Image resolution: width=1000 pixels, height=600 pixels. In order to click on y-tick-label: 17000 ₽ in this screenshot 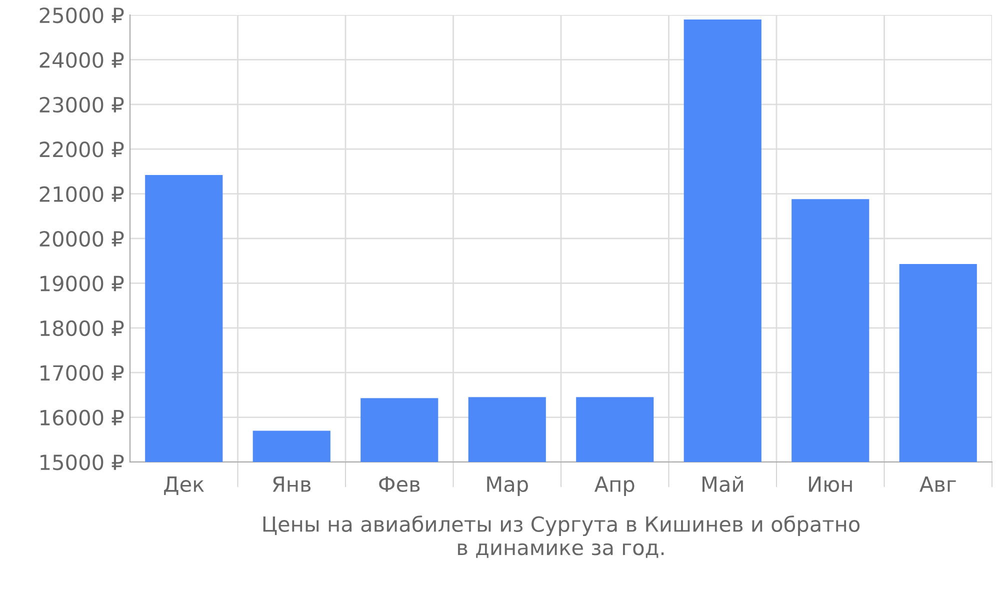, I will do `click(82, 373)`.